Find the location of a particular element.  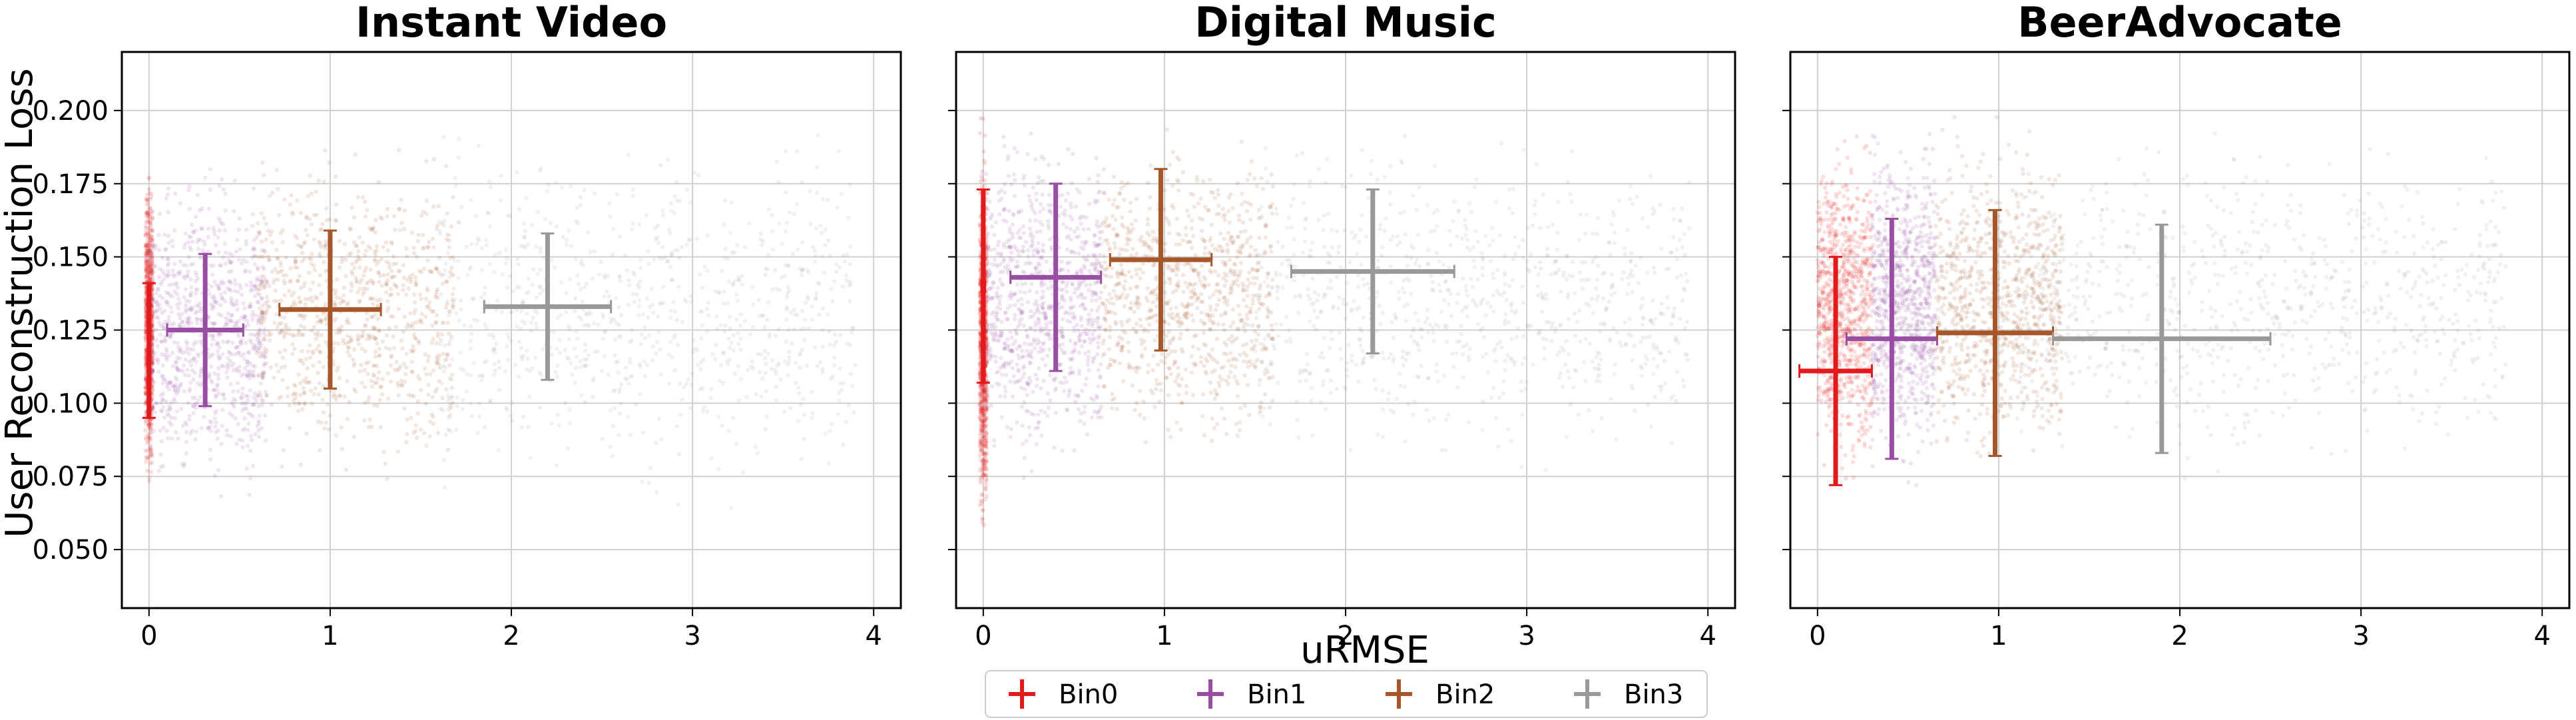

legend-item-bin0: Bin0 is located at coordinates (1063, 694).